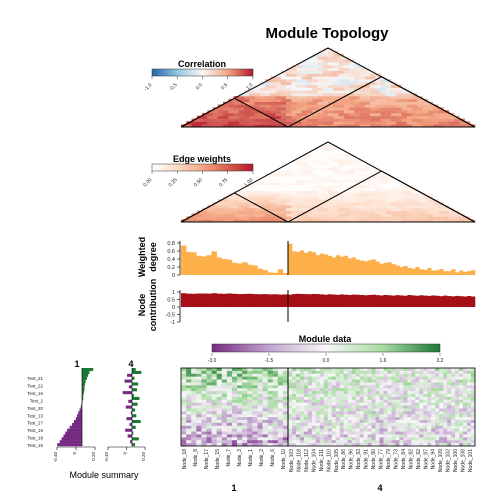 The height and width of the screenshot is (504, 504). Describe the element at coordinates (359, 459) in the screenshot. I see `node-label: Node_93` at that location.